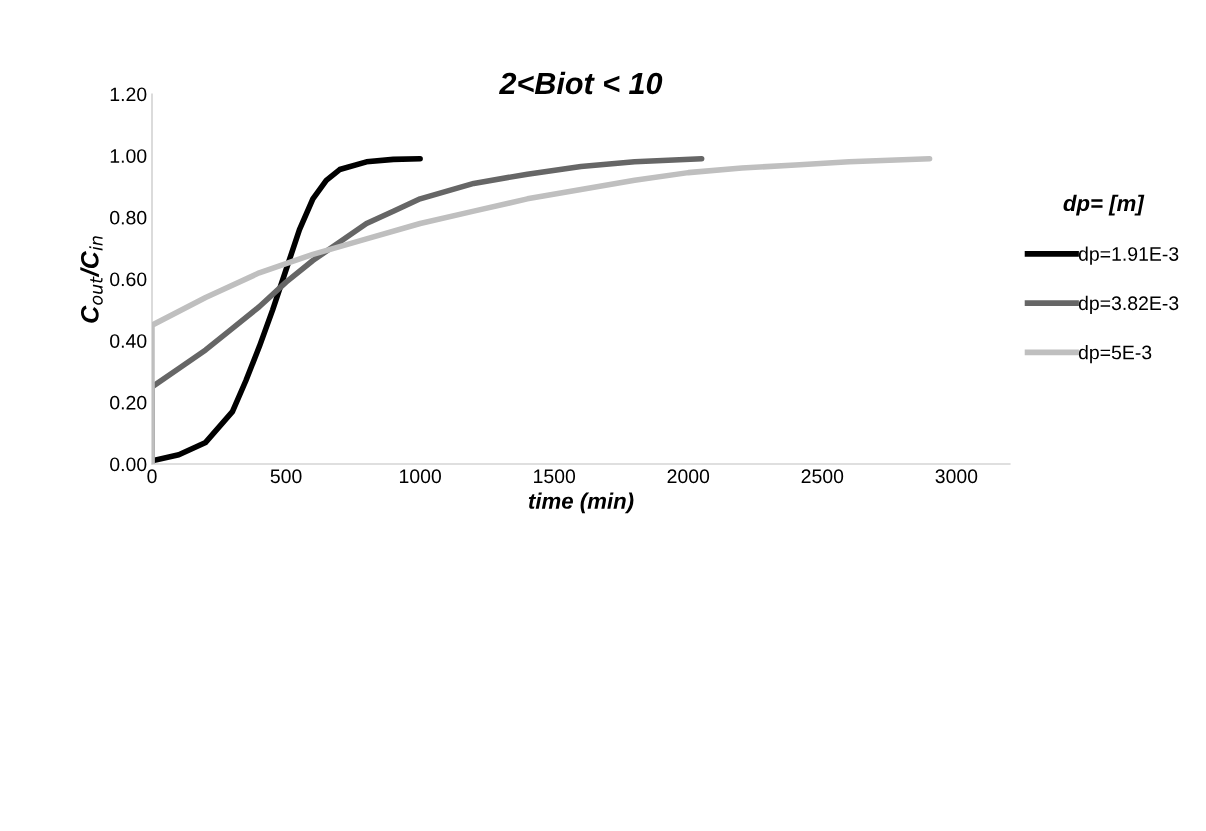  Describe the element at coordinates (420, 476) in the screenshot. I see `x-tick-label: 1000` at that location.